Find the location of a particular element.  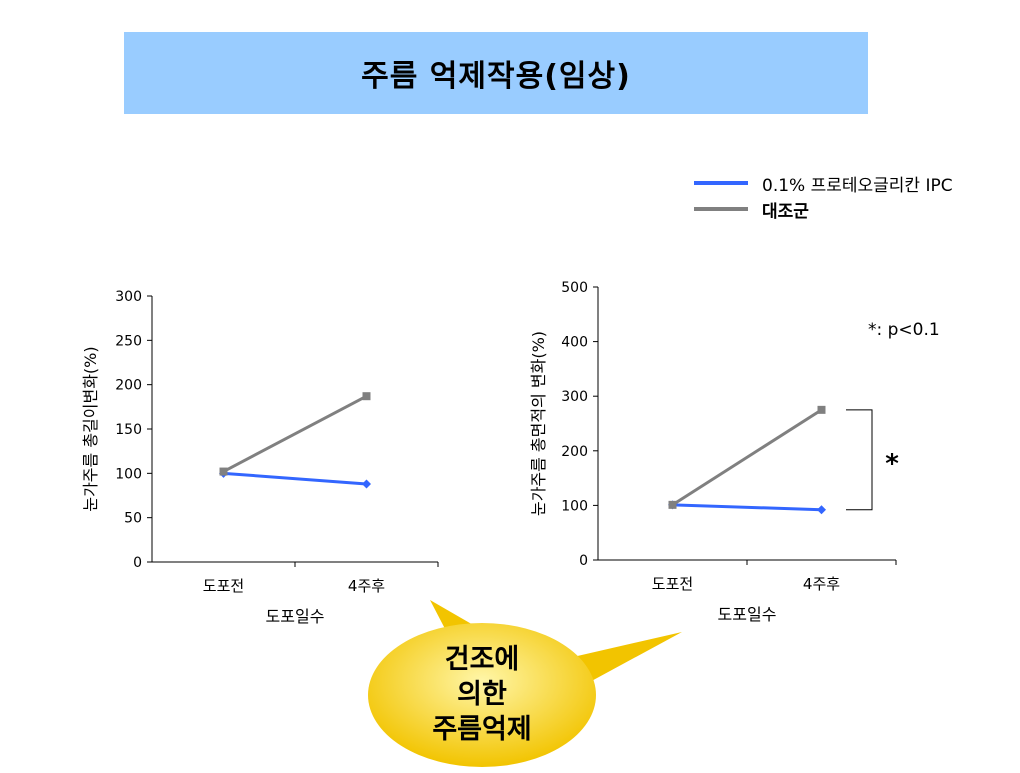

callout-ellipse is located at coordinates (482, 695).